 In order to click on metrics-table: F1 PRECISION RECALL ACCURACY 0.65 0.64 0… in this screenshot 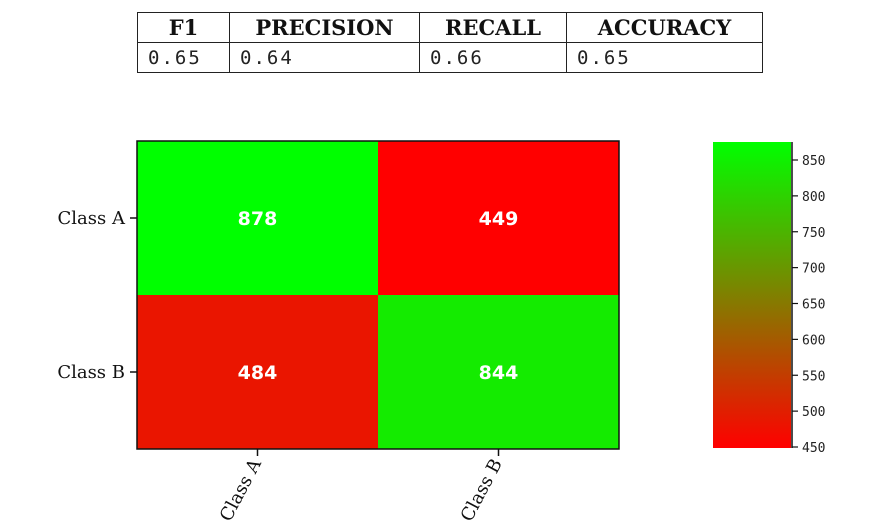, I will do `click(450, 42)`.